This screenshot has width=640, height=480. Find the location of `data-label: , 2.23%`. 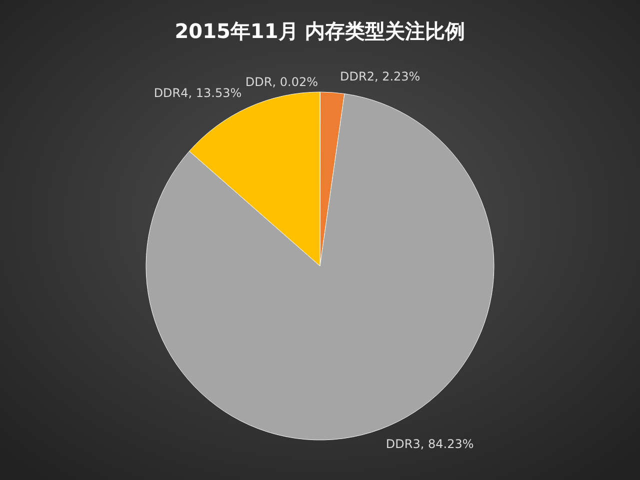

data-label: , 2.23% is located at coordinates (397, 76).